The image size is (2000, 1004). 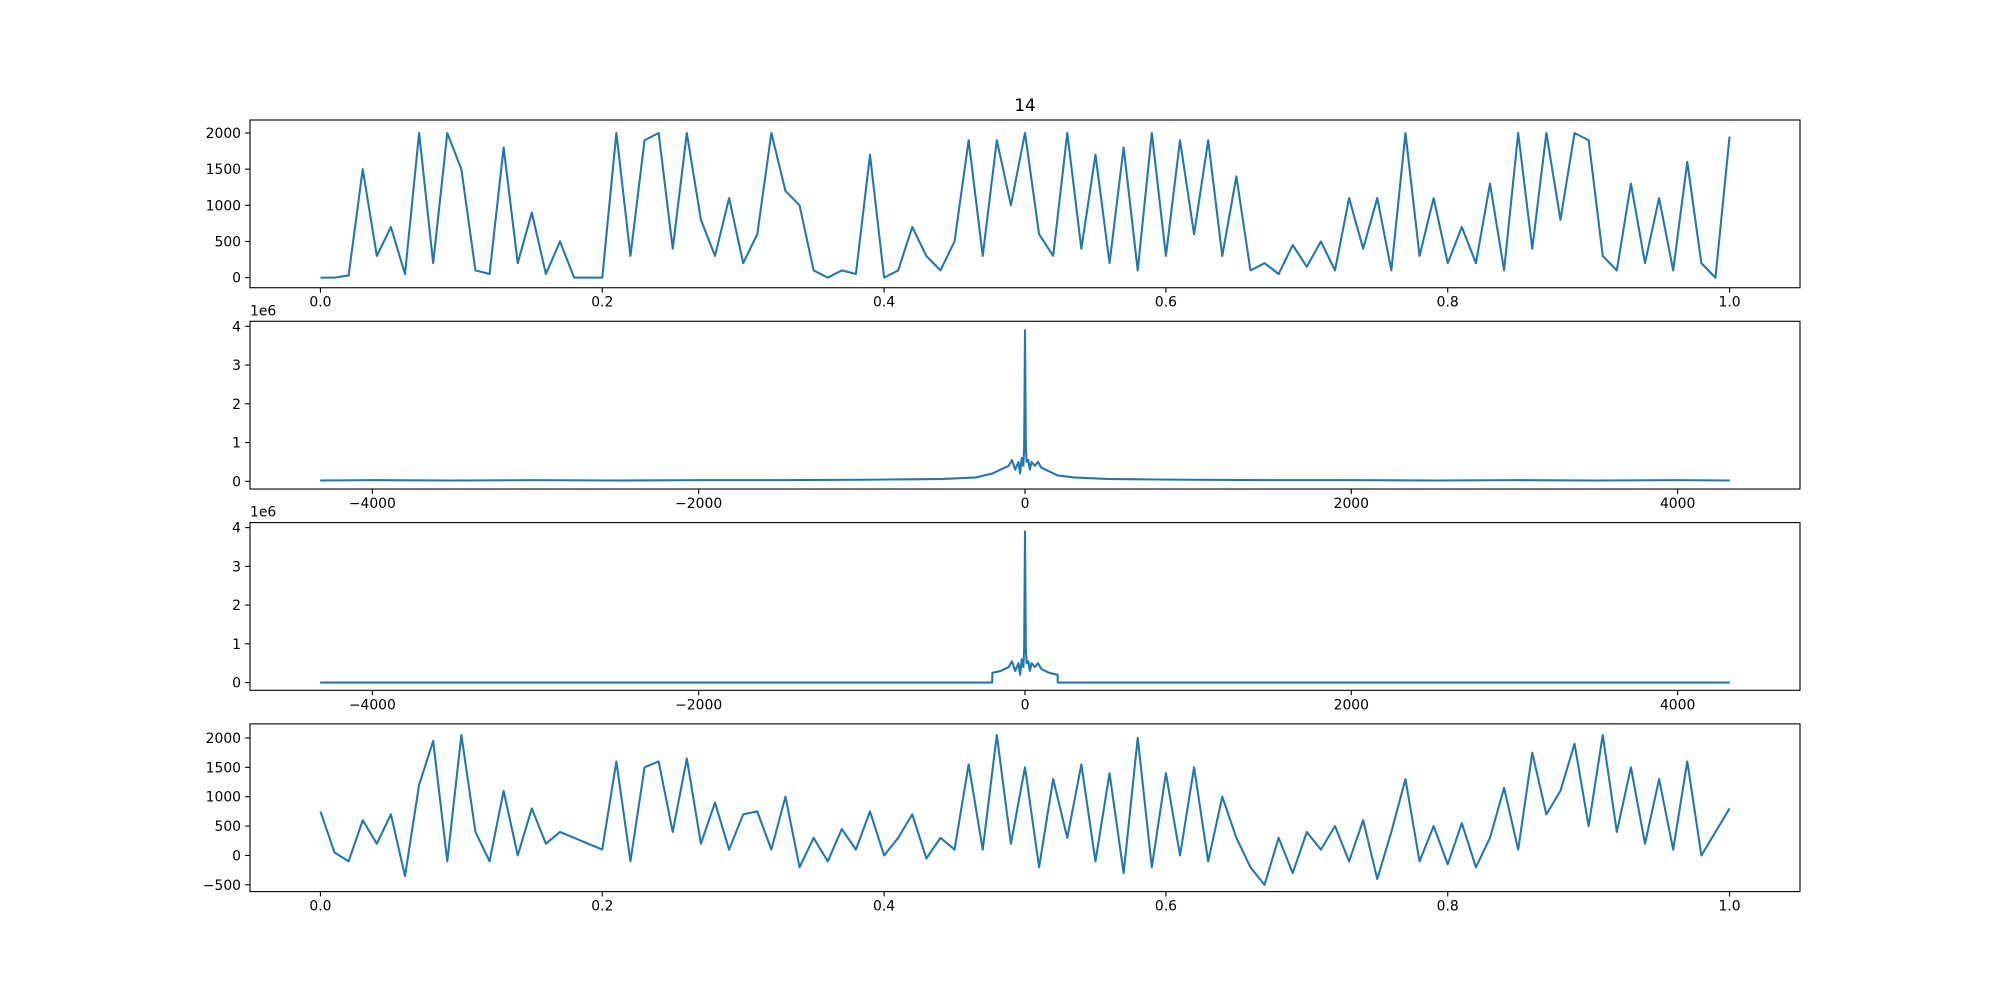 I want to click on y-tick-label: −500, so click(x=222, y=886).